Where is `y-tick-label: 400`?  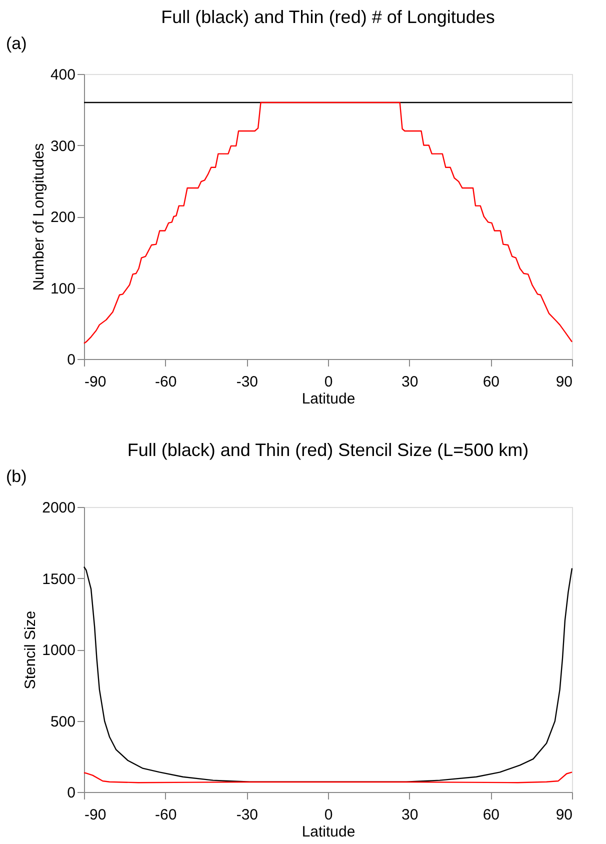
y-tick-label: 400 is located at coordinates (63, 75).